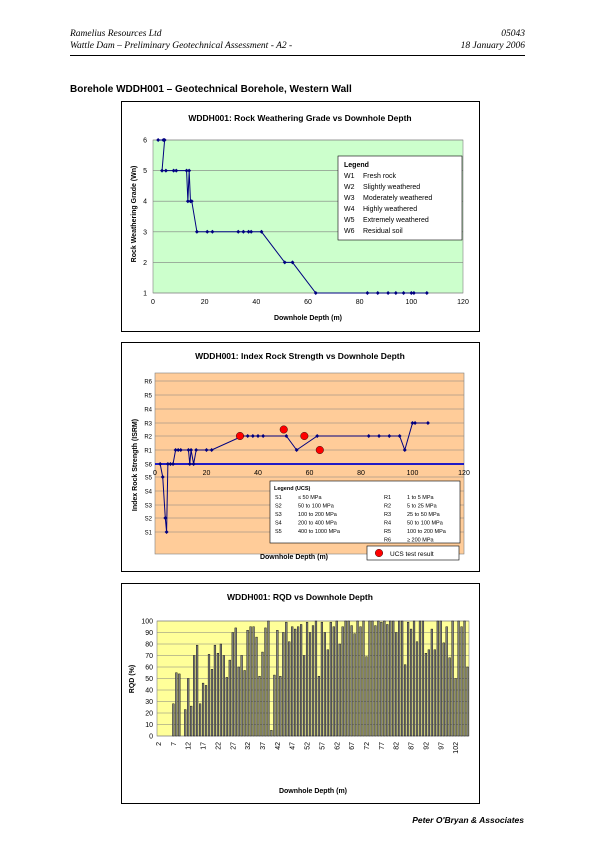  What do you see at coordinates (387, 498) in the screenshot?
I see `legend-code: R1` at bounding box center [387, 498].